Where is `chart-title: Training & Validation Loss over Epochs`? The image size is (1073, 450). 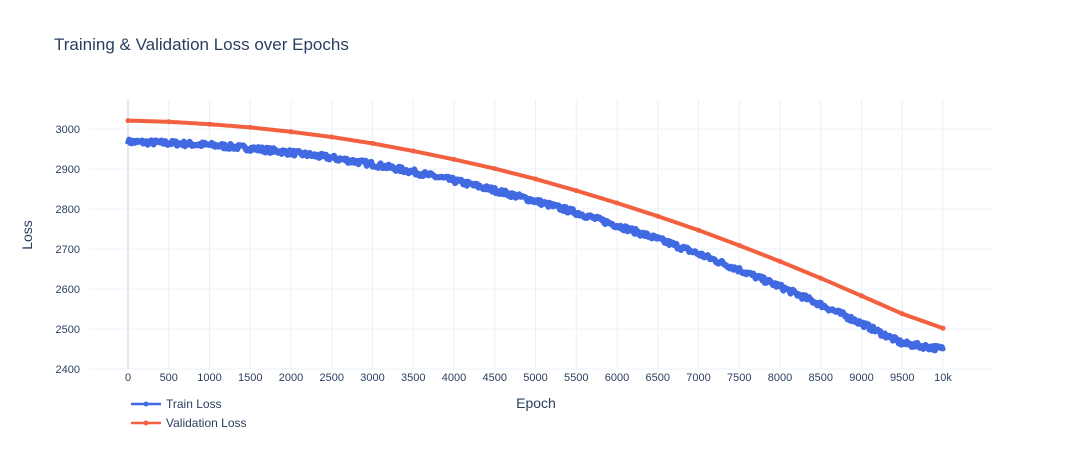 chart-title: Training & Validation Loss over Epochs is located at coordinates (201, 44).